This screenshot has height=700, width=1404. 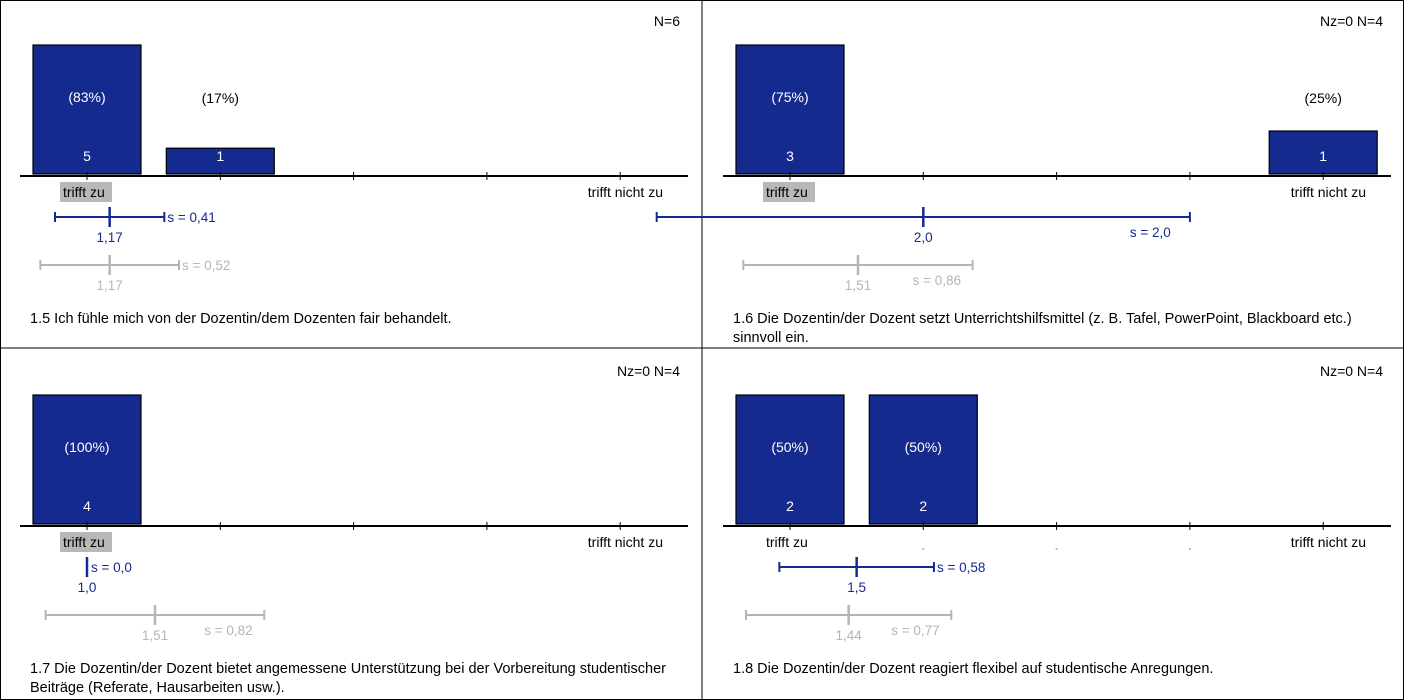 I want to click on reference-whisker: 1,17 s = 0,52, so click(x=134, y=274).